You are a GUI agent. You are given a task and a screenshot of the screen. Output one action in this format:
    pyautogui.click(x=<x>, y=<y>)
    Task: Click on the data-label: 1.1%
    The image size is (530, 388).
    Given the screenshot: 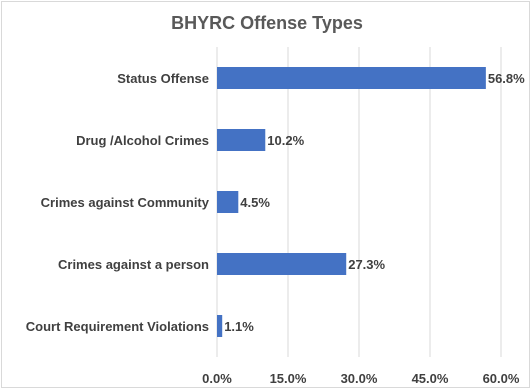 What is the action you would take?
    pyautogui.click(x=239, y=326)
    